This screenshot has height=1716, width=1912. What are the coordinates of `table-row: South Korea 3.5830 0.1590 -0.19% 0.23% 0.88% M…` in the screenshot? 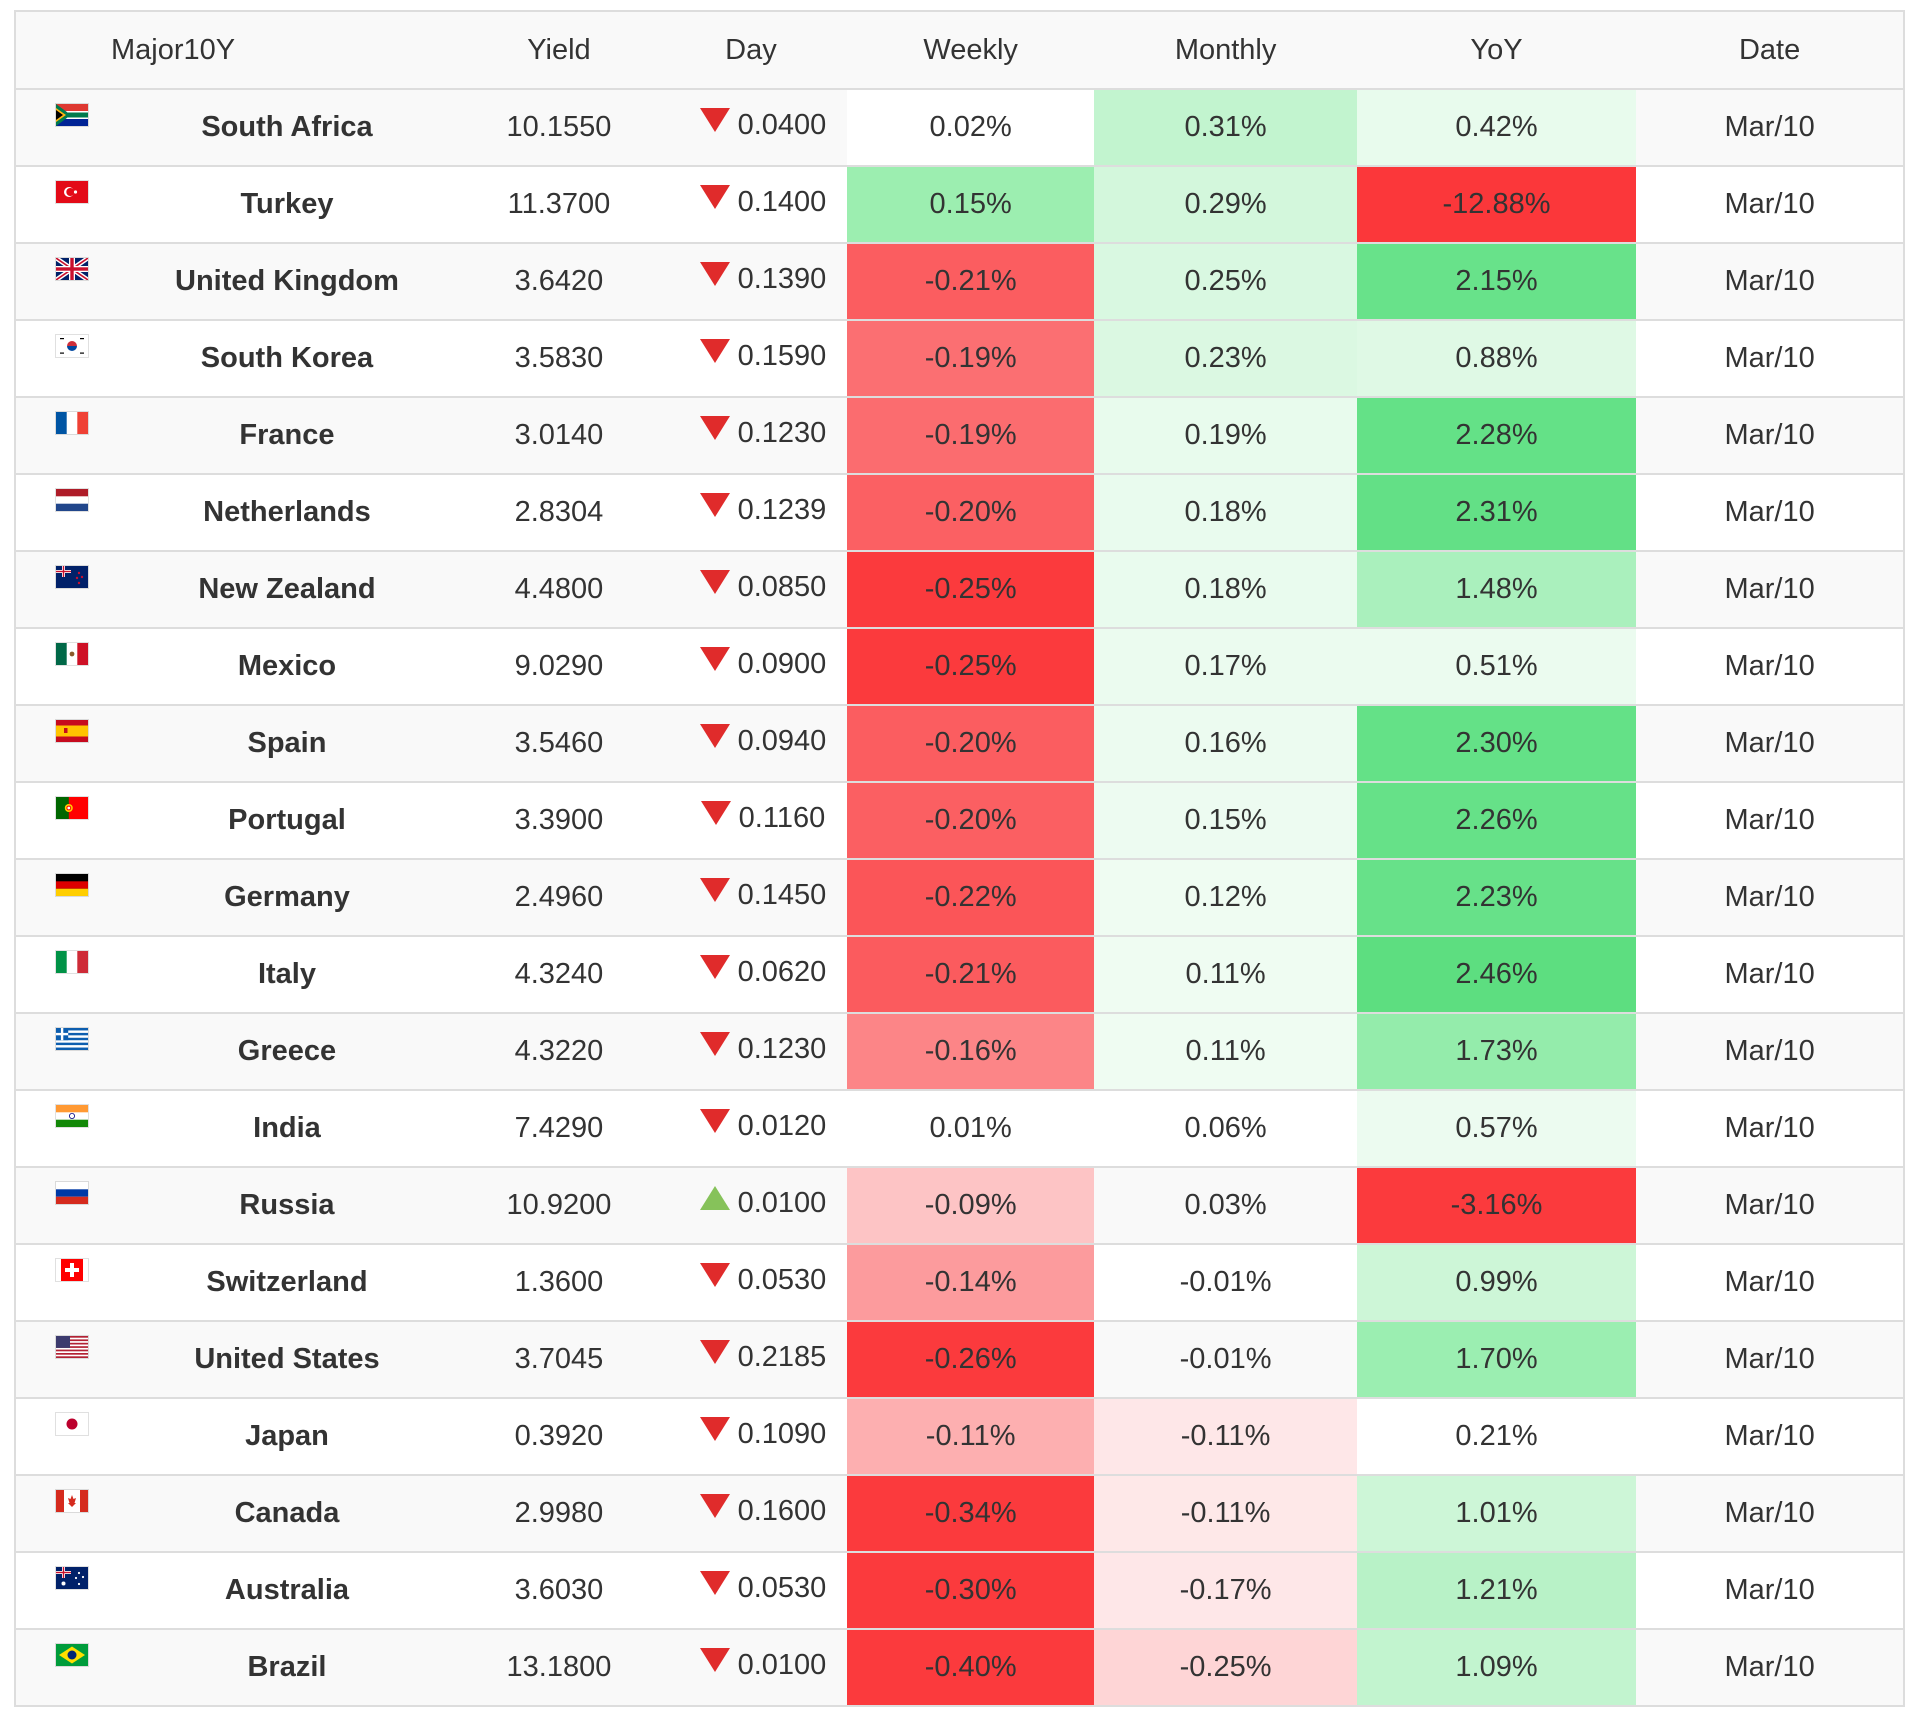 It's located at (959, 358).